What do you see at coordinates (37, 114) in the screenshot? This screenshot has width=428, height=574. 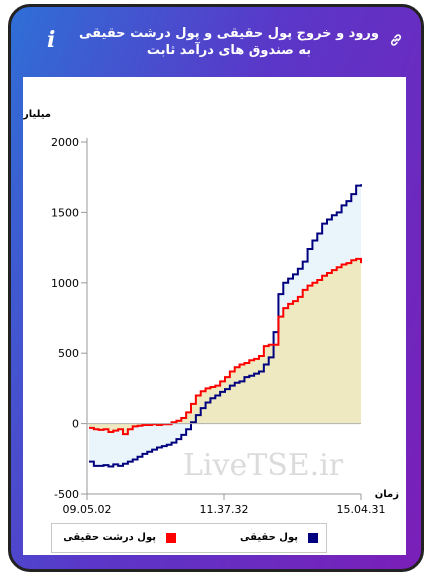 I see `y-axis-label: میلیارد تومان` at bounding box center [37, 114].